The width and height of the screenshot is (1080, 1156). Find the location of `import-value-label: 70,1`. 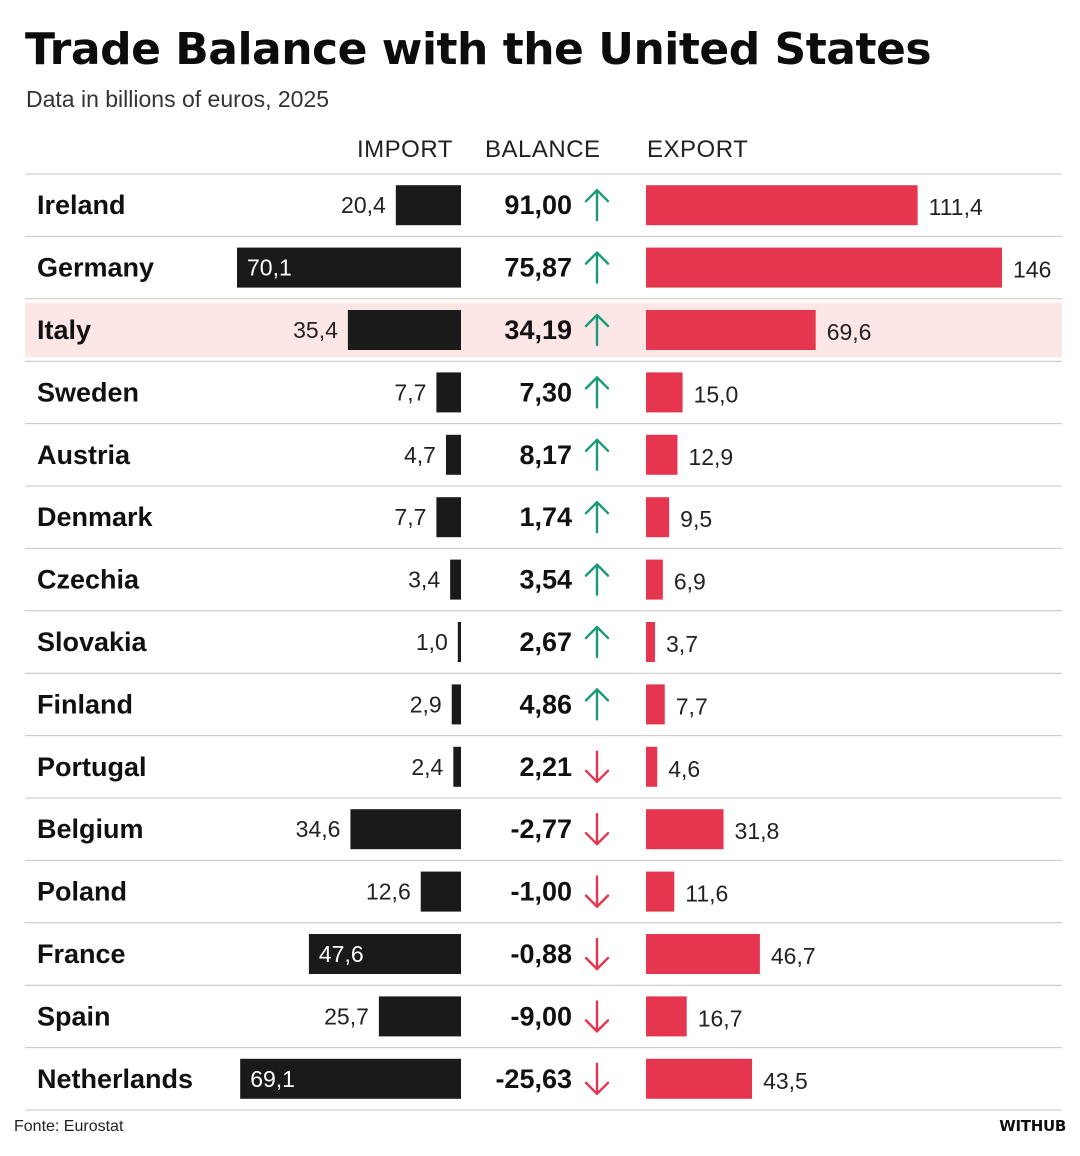

import-value-label: 70,1 is located at coordinates (269, 268).